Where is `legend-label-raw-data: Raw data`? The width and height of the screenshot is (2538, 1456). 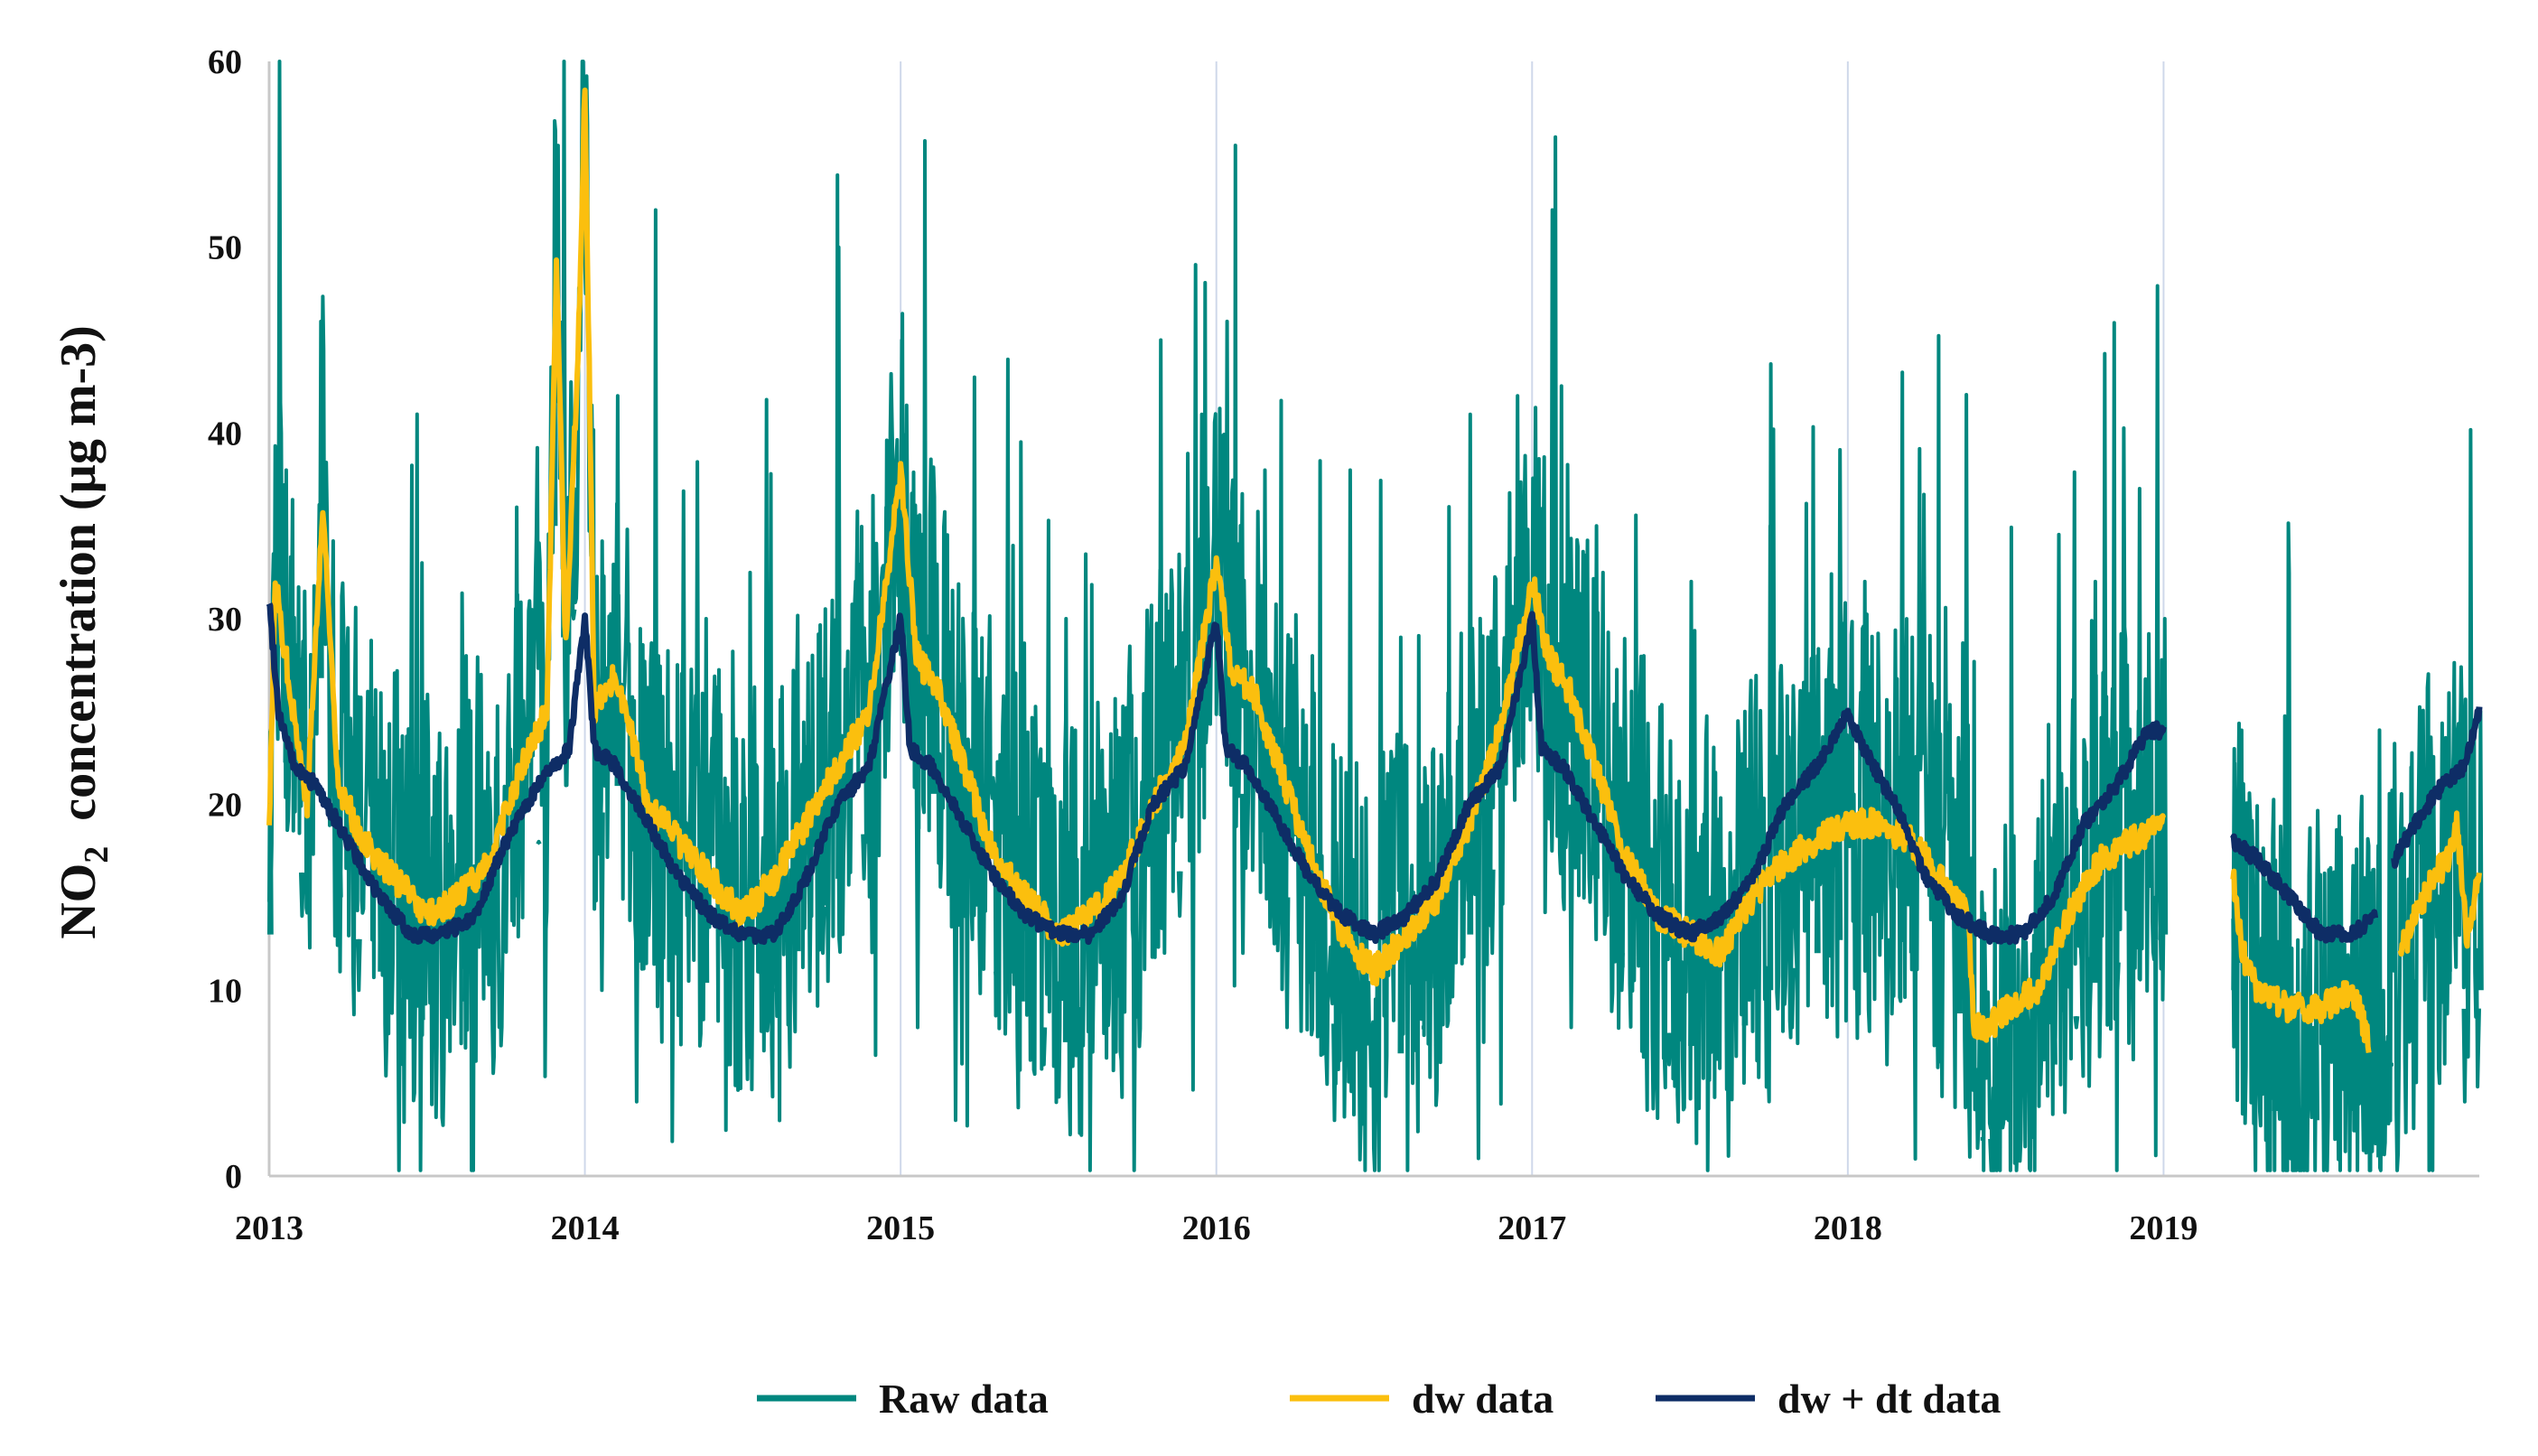 legend-label-raw-data: Raw data is located at coordinates (964, 1399).